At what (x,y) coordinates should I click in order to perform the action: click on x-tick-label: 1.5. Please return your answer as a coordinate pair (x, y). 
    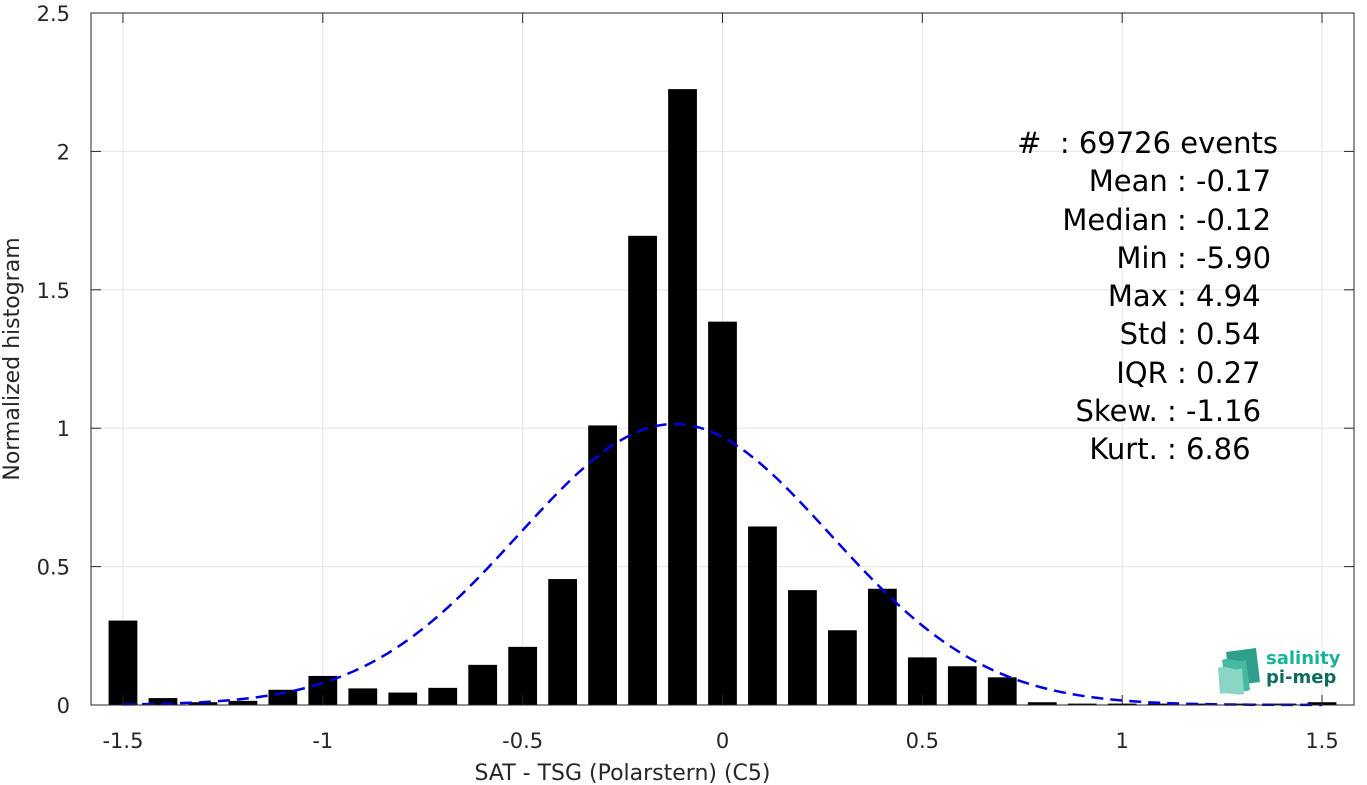
    Looking at the image, I should click on (1321, 741).